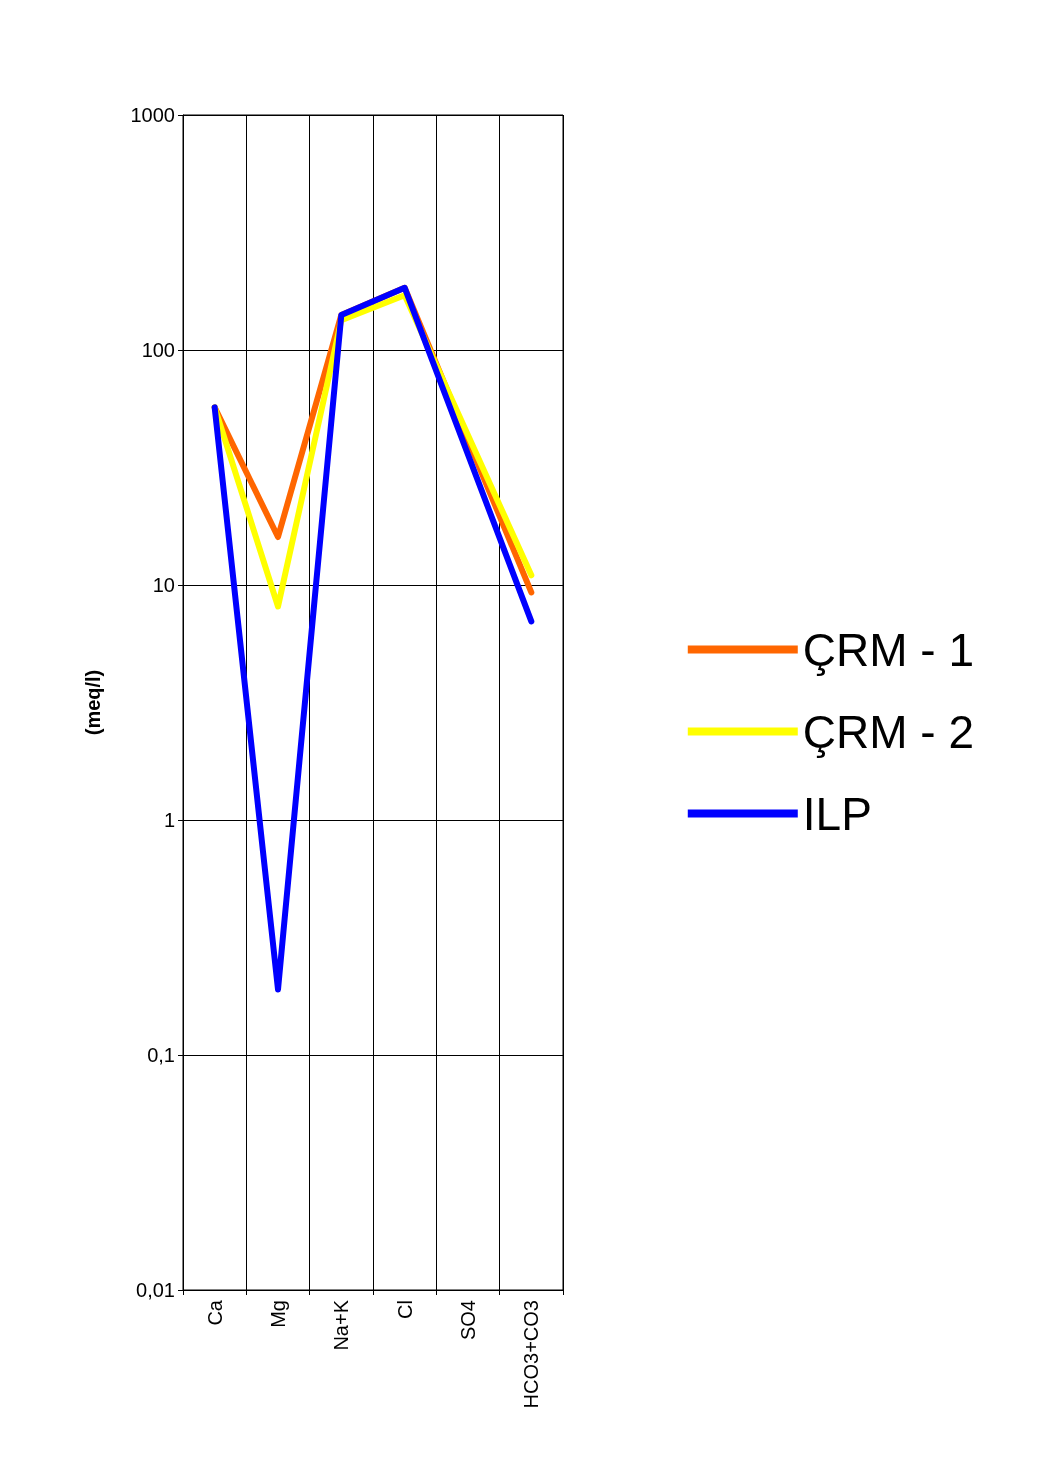 The image size is (1054, 1463). I want to click on y-tick-label: 100, so click(158, 350).